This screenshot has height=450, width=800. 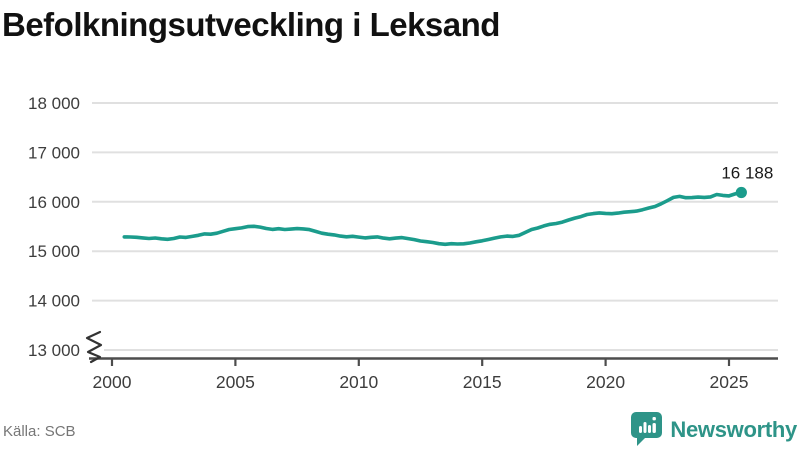 I want to click on x-tick-label: 2020, so click(x=605, y=382).